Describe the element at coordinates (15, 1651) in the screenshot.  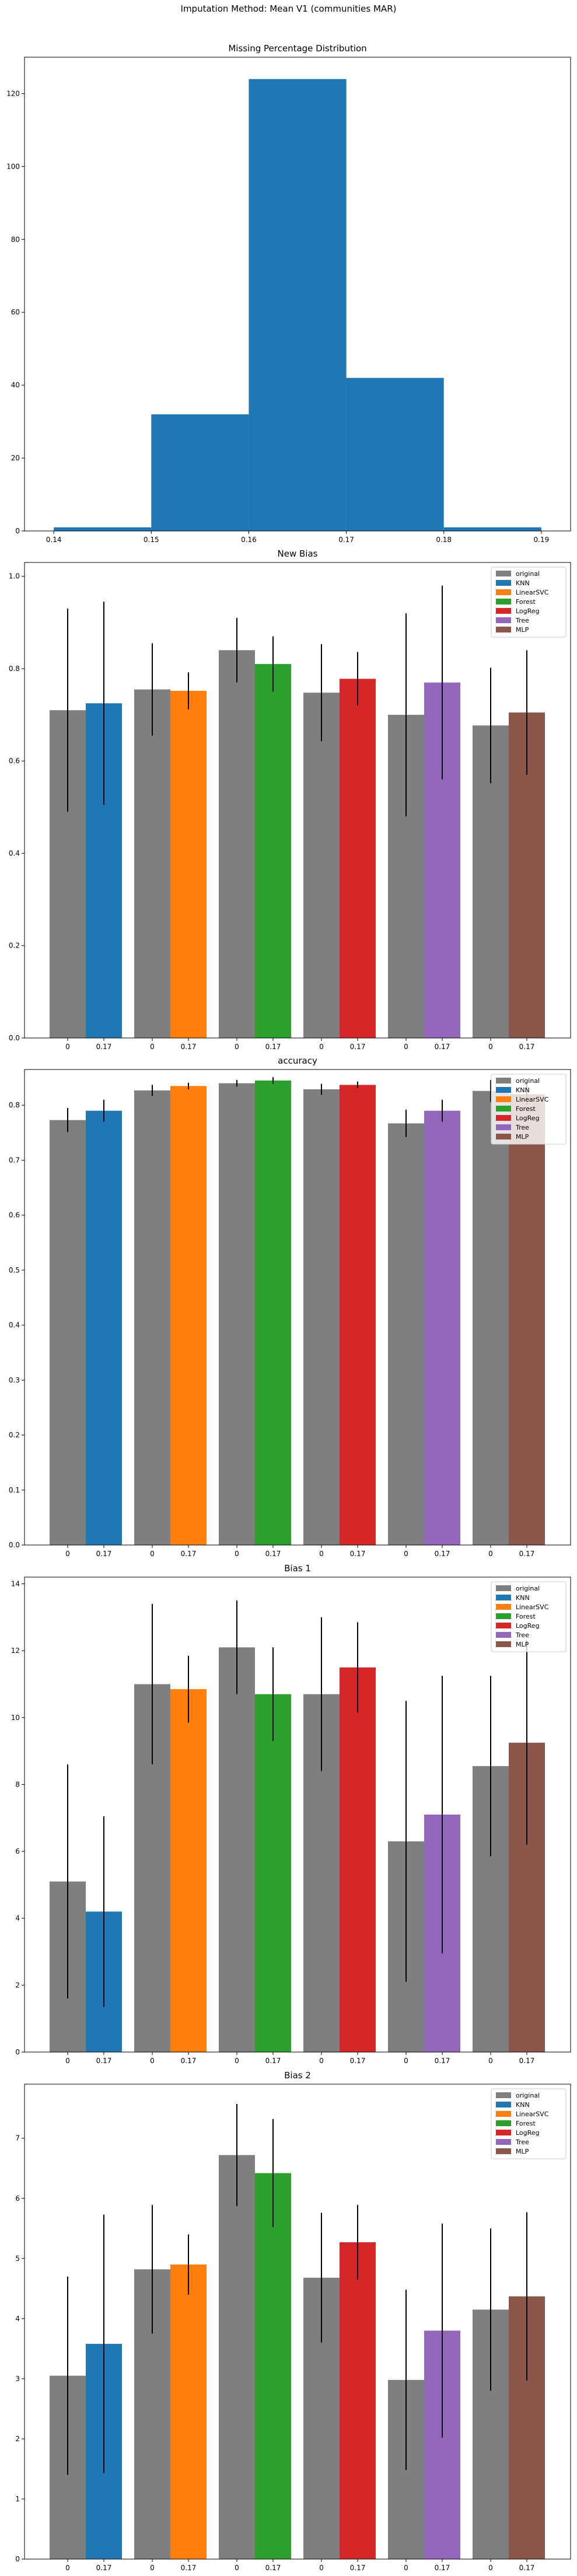
I see `y-tick-label: 12` at that location.